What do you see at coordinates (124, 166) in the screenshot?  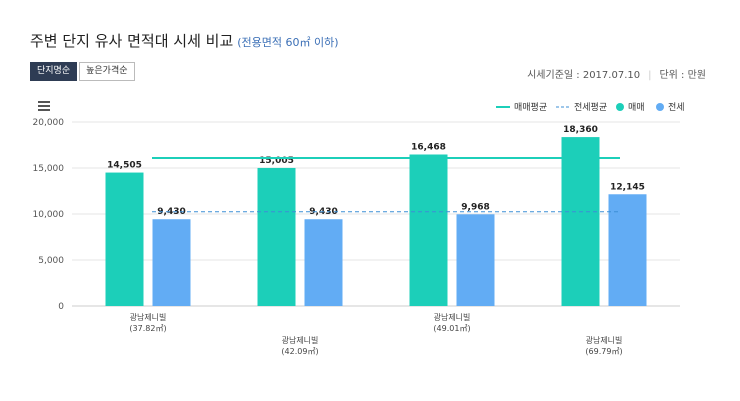 I see `data-label: 14,505` at bounding box center [124, 166].